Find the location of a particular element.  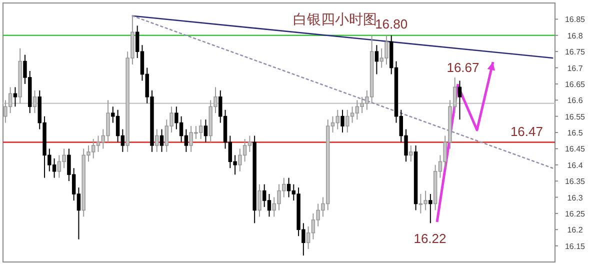

y-tick-label: 16.25 is located at coordinates (575, 213).